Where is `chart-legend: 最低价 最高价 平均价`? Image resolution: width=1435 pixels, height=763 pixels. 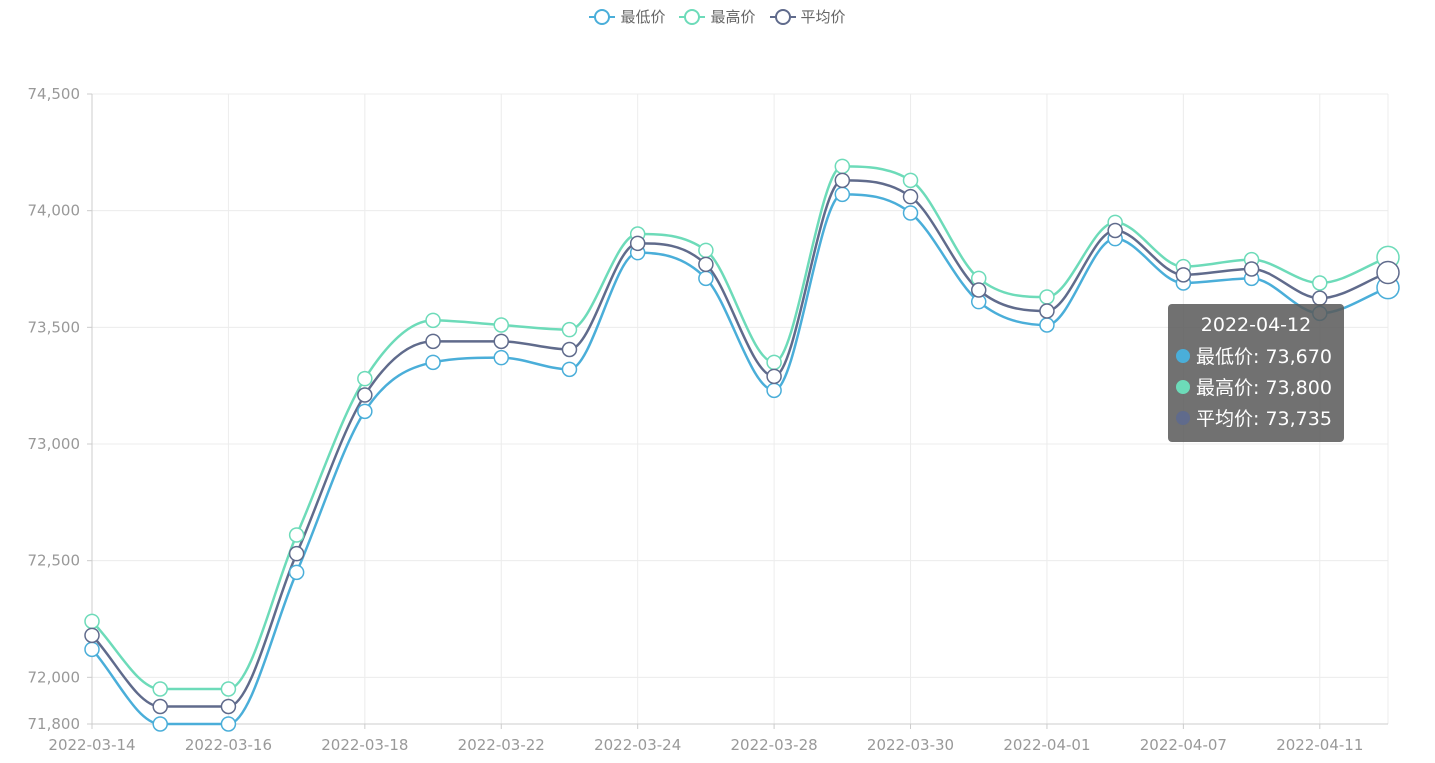 chart-legend: 最低价 最高价 平均价 is located at coordinates (717, 16).